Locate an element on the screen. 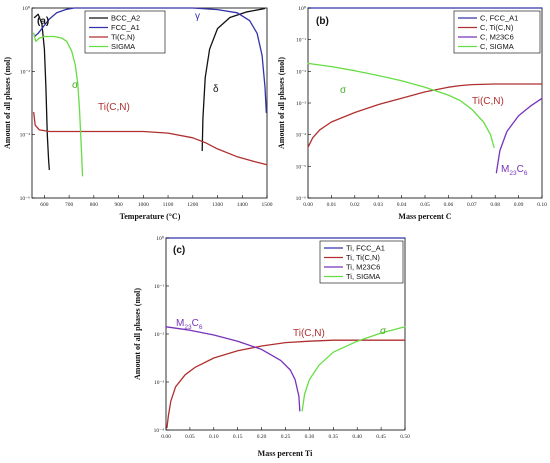  panel-b-y-tick-label-2: 10⁻² is located at coordinates (301, 72).